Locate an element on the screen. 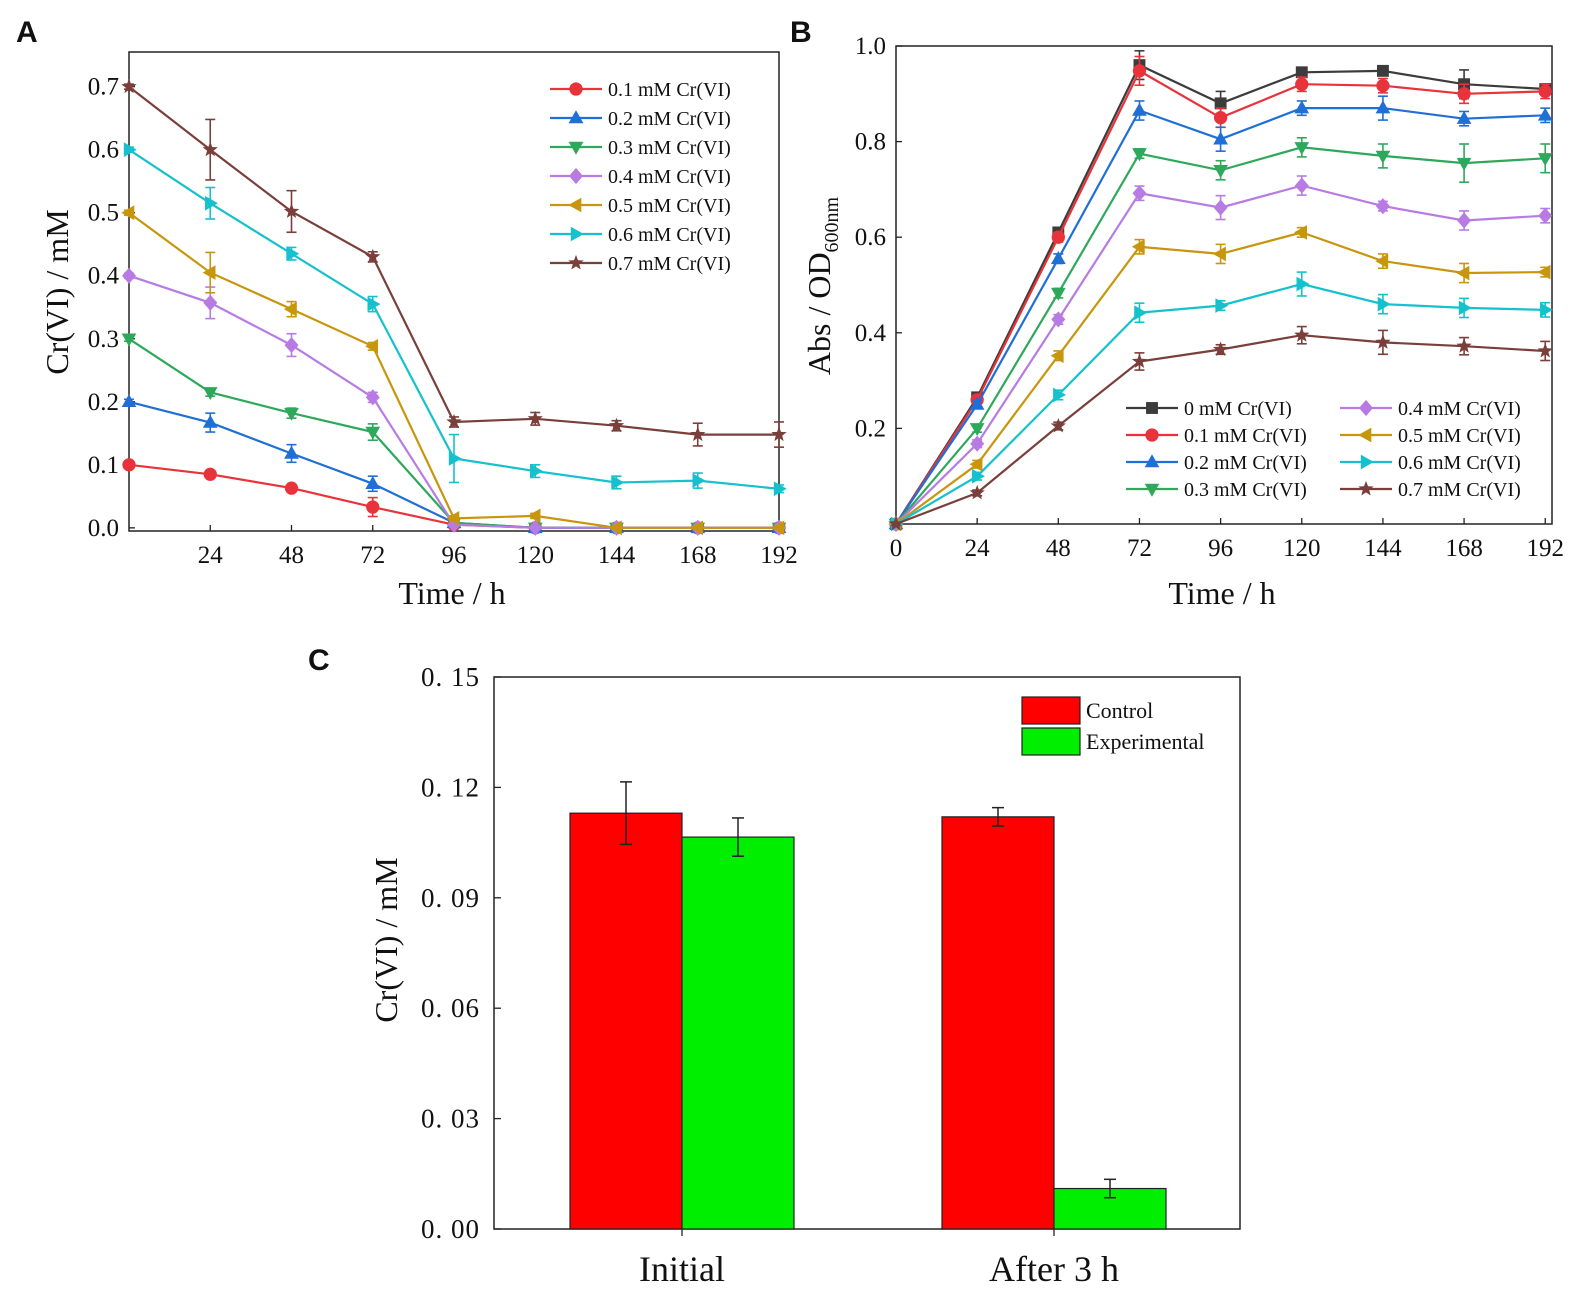 The height and width of the screenshot is (1290, 1571). panel-a-x-tick-label: 192 is located at coordinates (779, 555).